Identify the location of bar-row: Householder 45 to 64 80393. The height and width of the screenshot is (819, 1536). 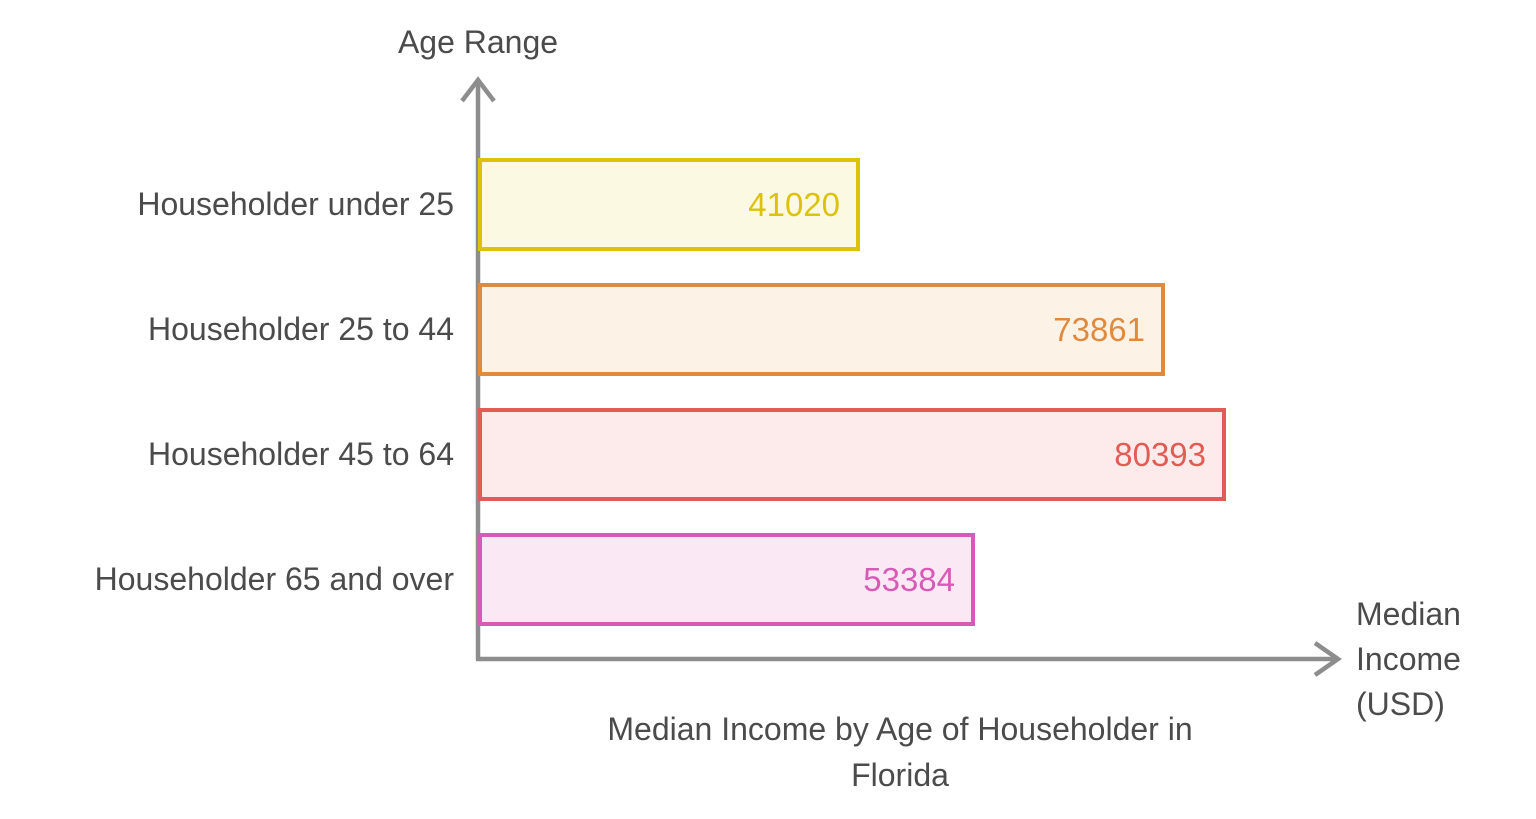
(768, 454).